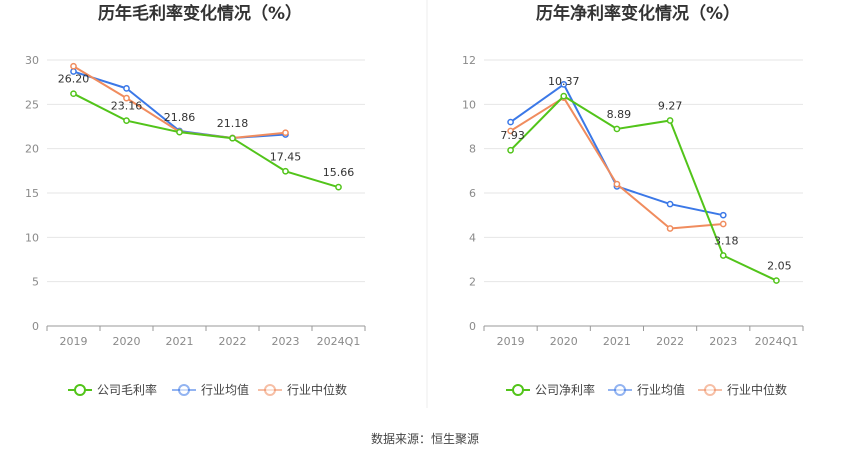  Describe the element at coordinates (565, 389) in the screenshot. I see `legend-label: 公司净利率` at that location.